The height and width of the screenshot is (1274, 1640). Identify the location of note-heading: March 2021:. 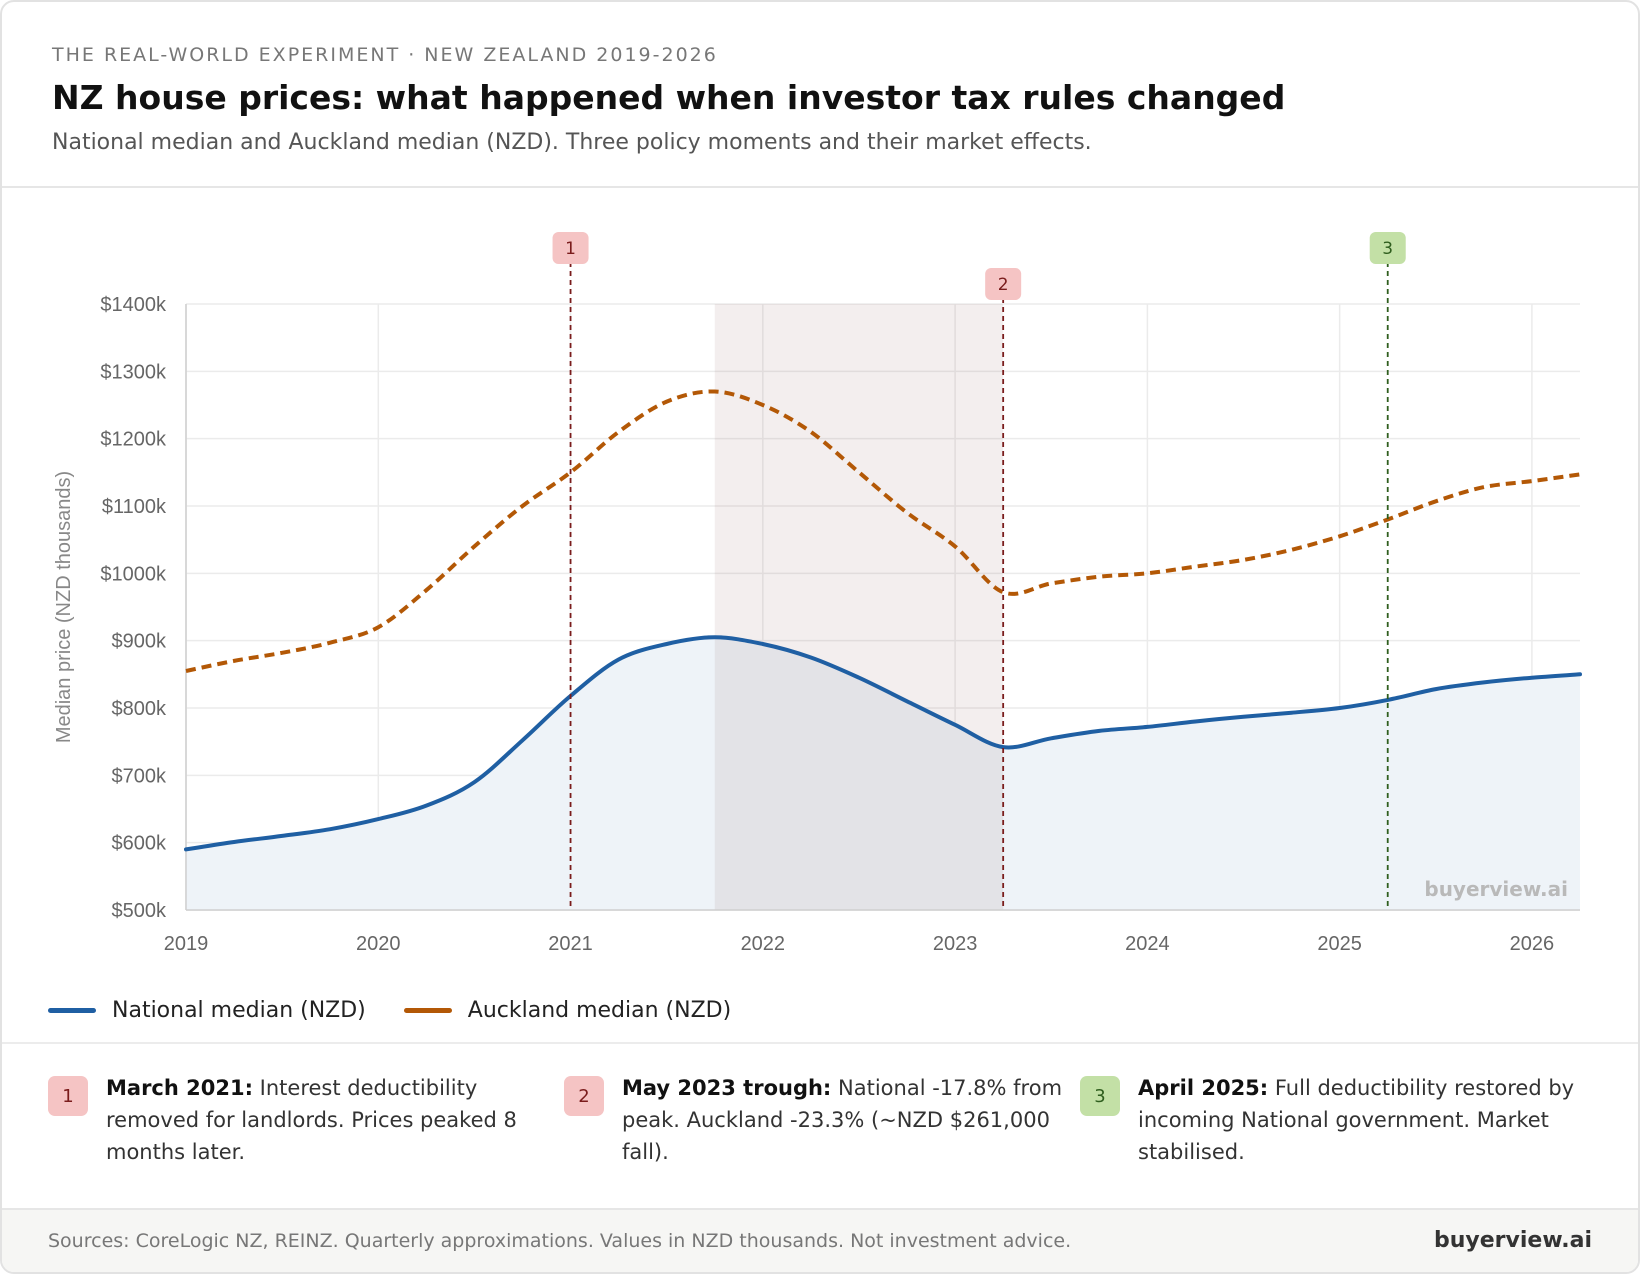
(179, 1088).